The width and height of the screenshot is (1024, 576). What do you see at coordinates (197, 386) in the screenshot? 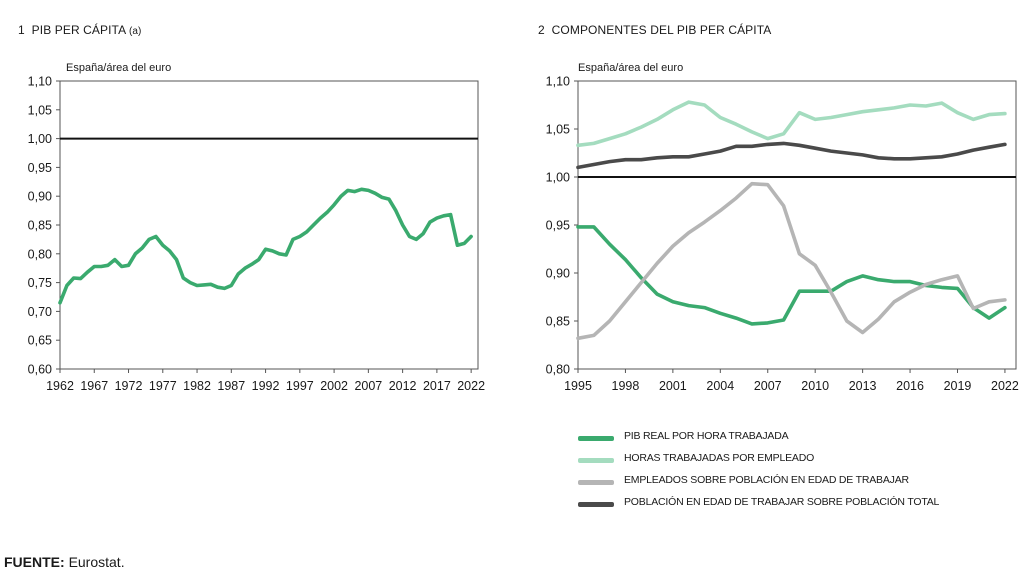
I see `chart1-x-tick-label: 1982` at bounding box center [197, 386].